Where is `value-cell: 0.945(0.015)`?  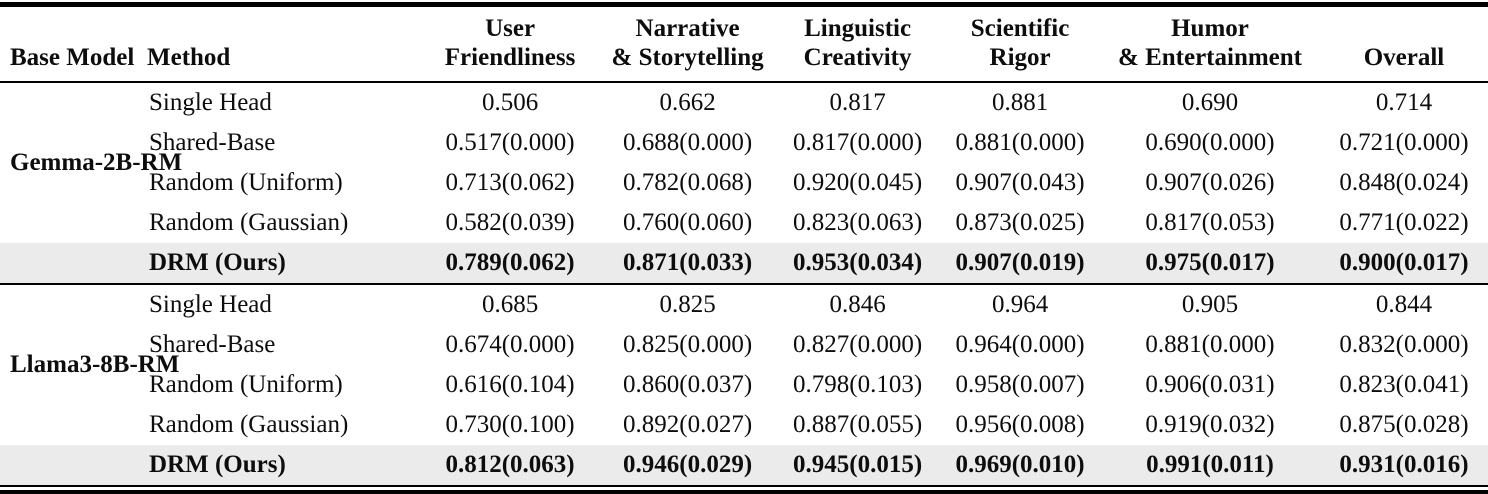
value-cell: 0.945(0.015) is located at coordinates (858, 464).